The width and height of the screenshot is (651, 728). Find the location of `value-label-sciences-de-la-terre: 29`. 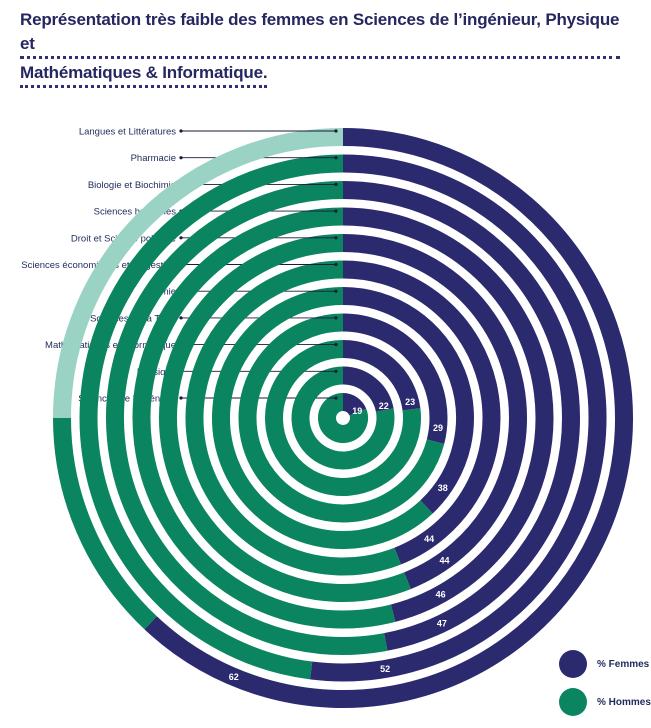

value-label-sciences-de-la-terre: 29 is located at coordinates (438, 428).